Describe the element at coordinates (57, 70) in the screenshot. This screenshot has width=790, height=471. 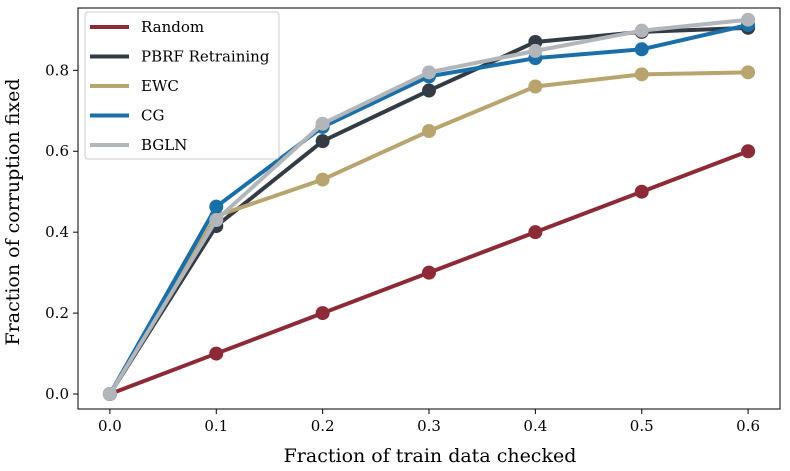
I see `y-tick-label: 0.8` at that location.